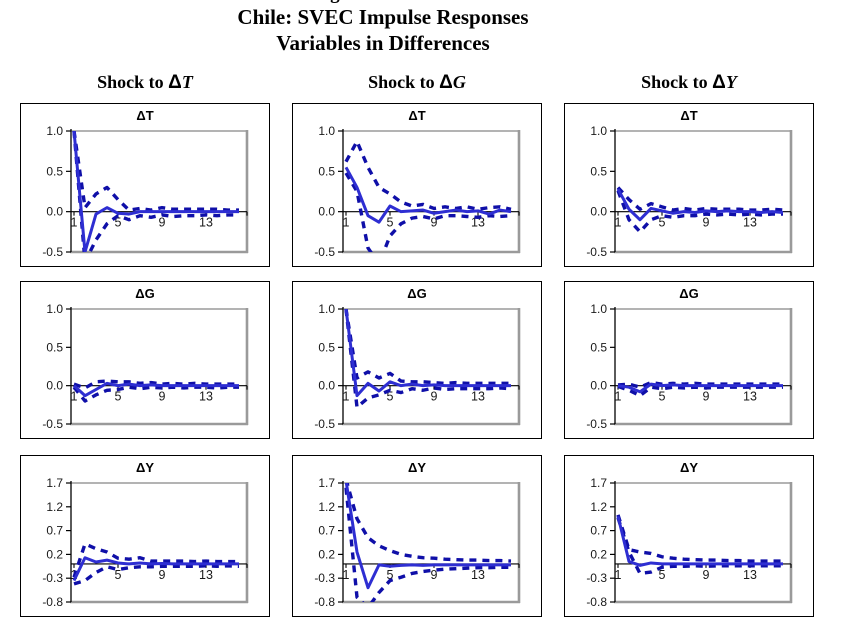 The image size is (856, 638). Describe the element at coordinates (731, 82) in the screenshot. I see `shock-variable: Y` at that location.